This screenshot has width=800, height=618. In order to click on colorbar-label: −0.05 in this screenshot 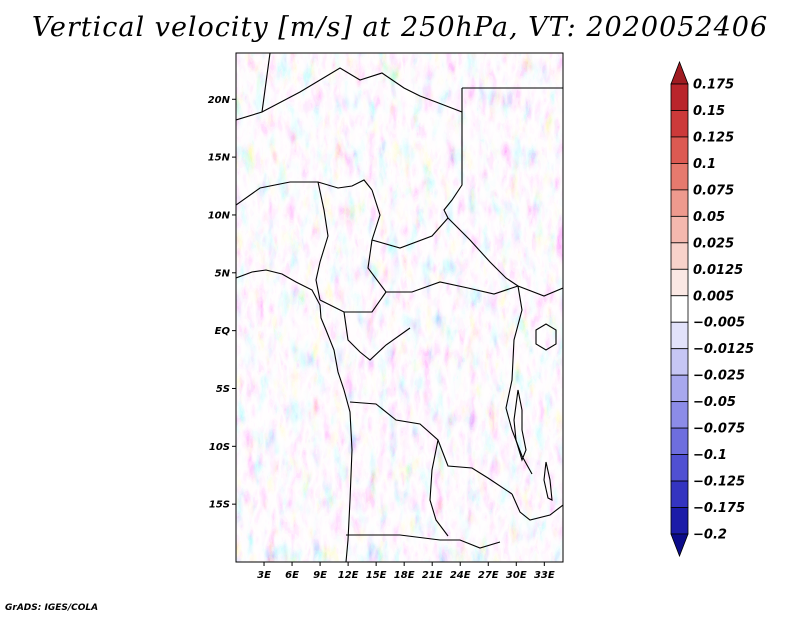, I will do `click(714, 402)`.